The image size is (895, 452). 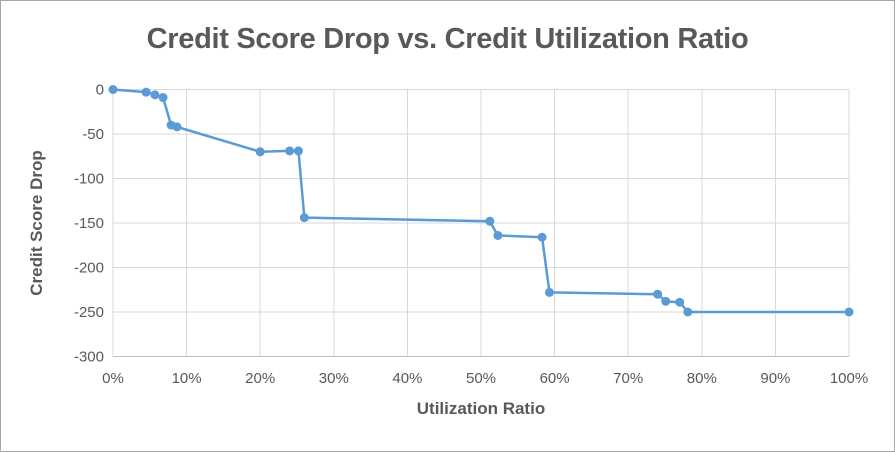 What do you see at coordinates (89, 268) in the screenshot?
I see `y-tick-label: -200` at bounding box center [89, 268].